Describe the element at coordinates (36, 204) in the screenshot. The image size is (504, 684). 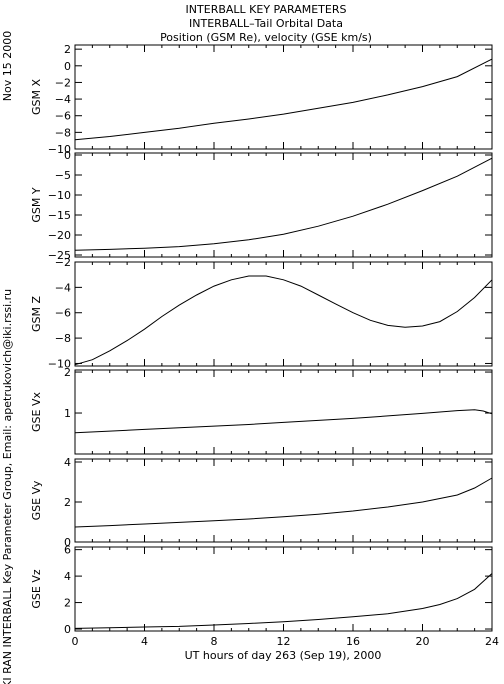
I see `y-axis-label: GSM Y` at that location.